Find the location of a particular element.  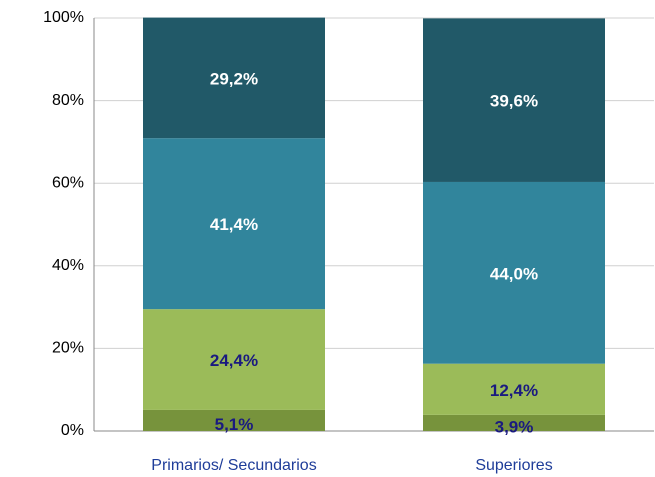

x-tick-label: Primarios/ Secundarios is located at coordinates (233, 465).